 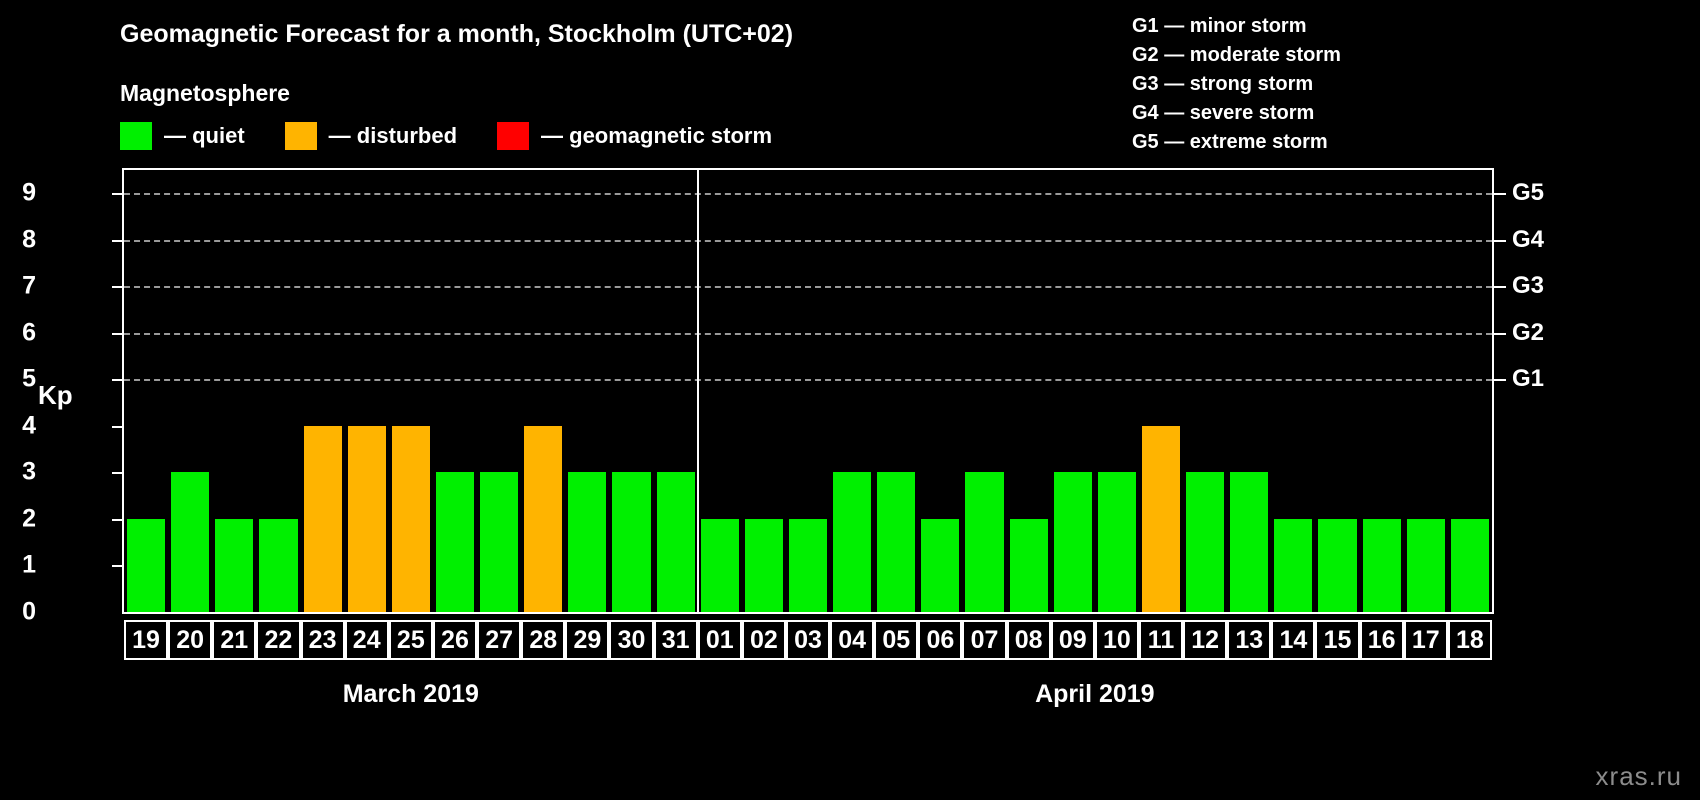 I want to click on gscale-row-5: G5 — extreme storm, so click(x=1230, y=142).